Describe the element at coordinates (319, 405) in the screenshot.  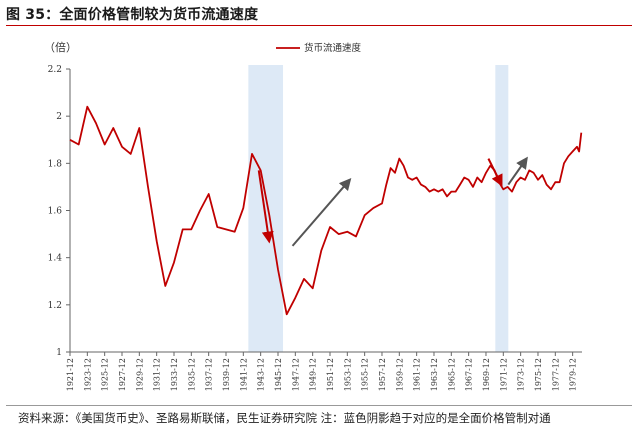
I see `footer-rule` at that location.